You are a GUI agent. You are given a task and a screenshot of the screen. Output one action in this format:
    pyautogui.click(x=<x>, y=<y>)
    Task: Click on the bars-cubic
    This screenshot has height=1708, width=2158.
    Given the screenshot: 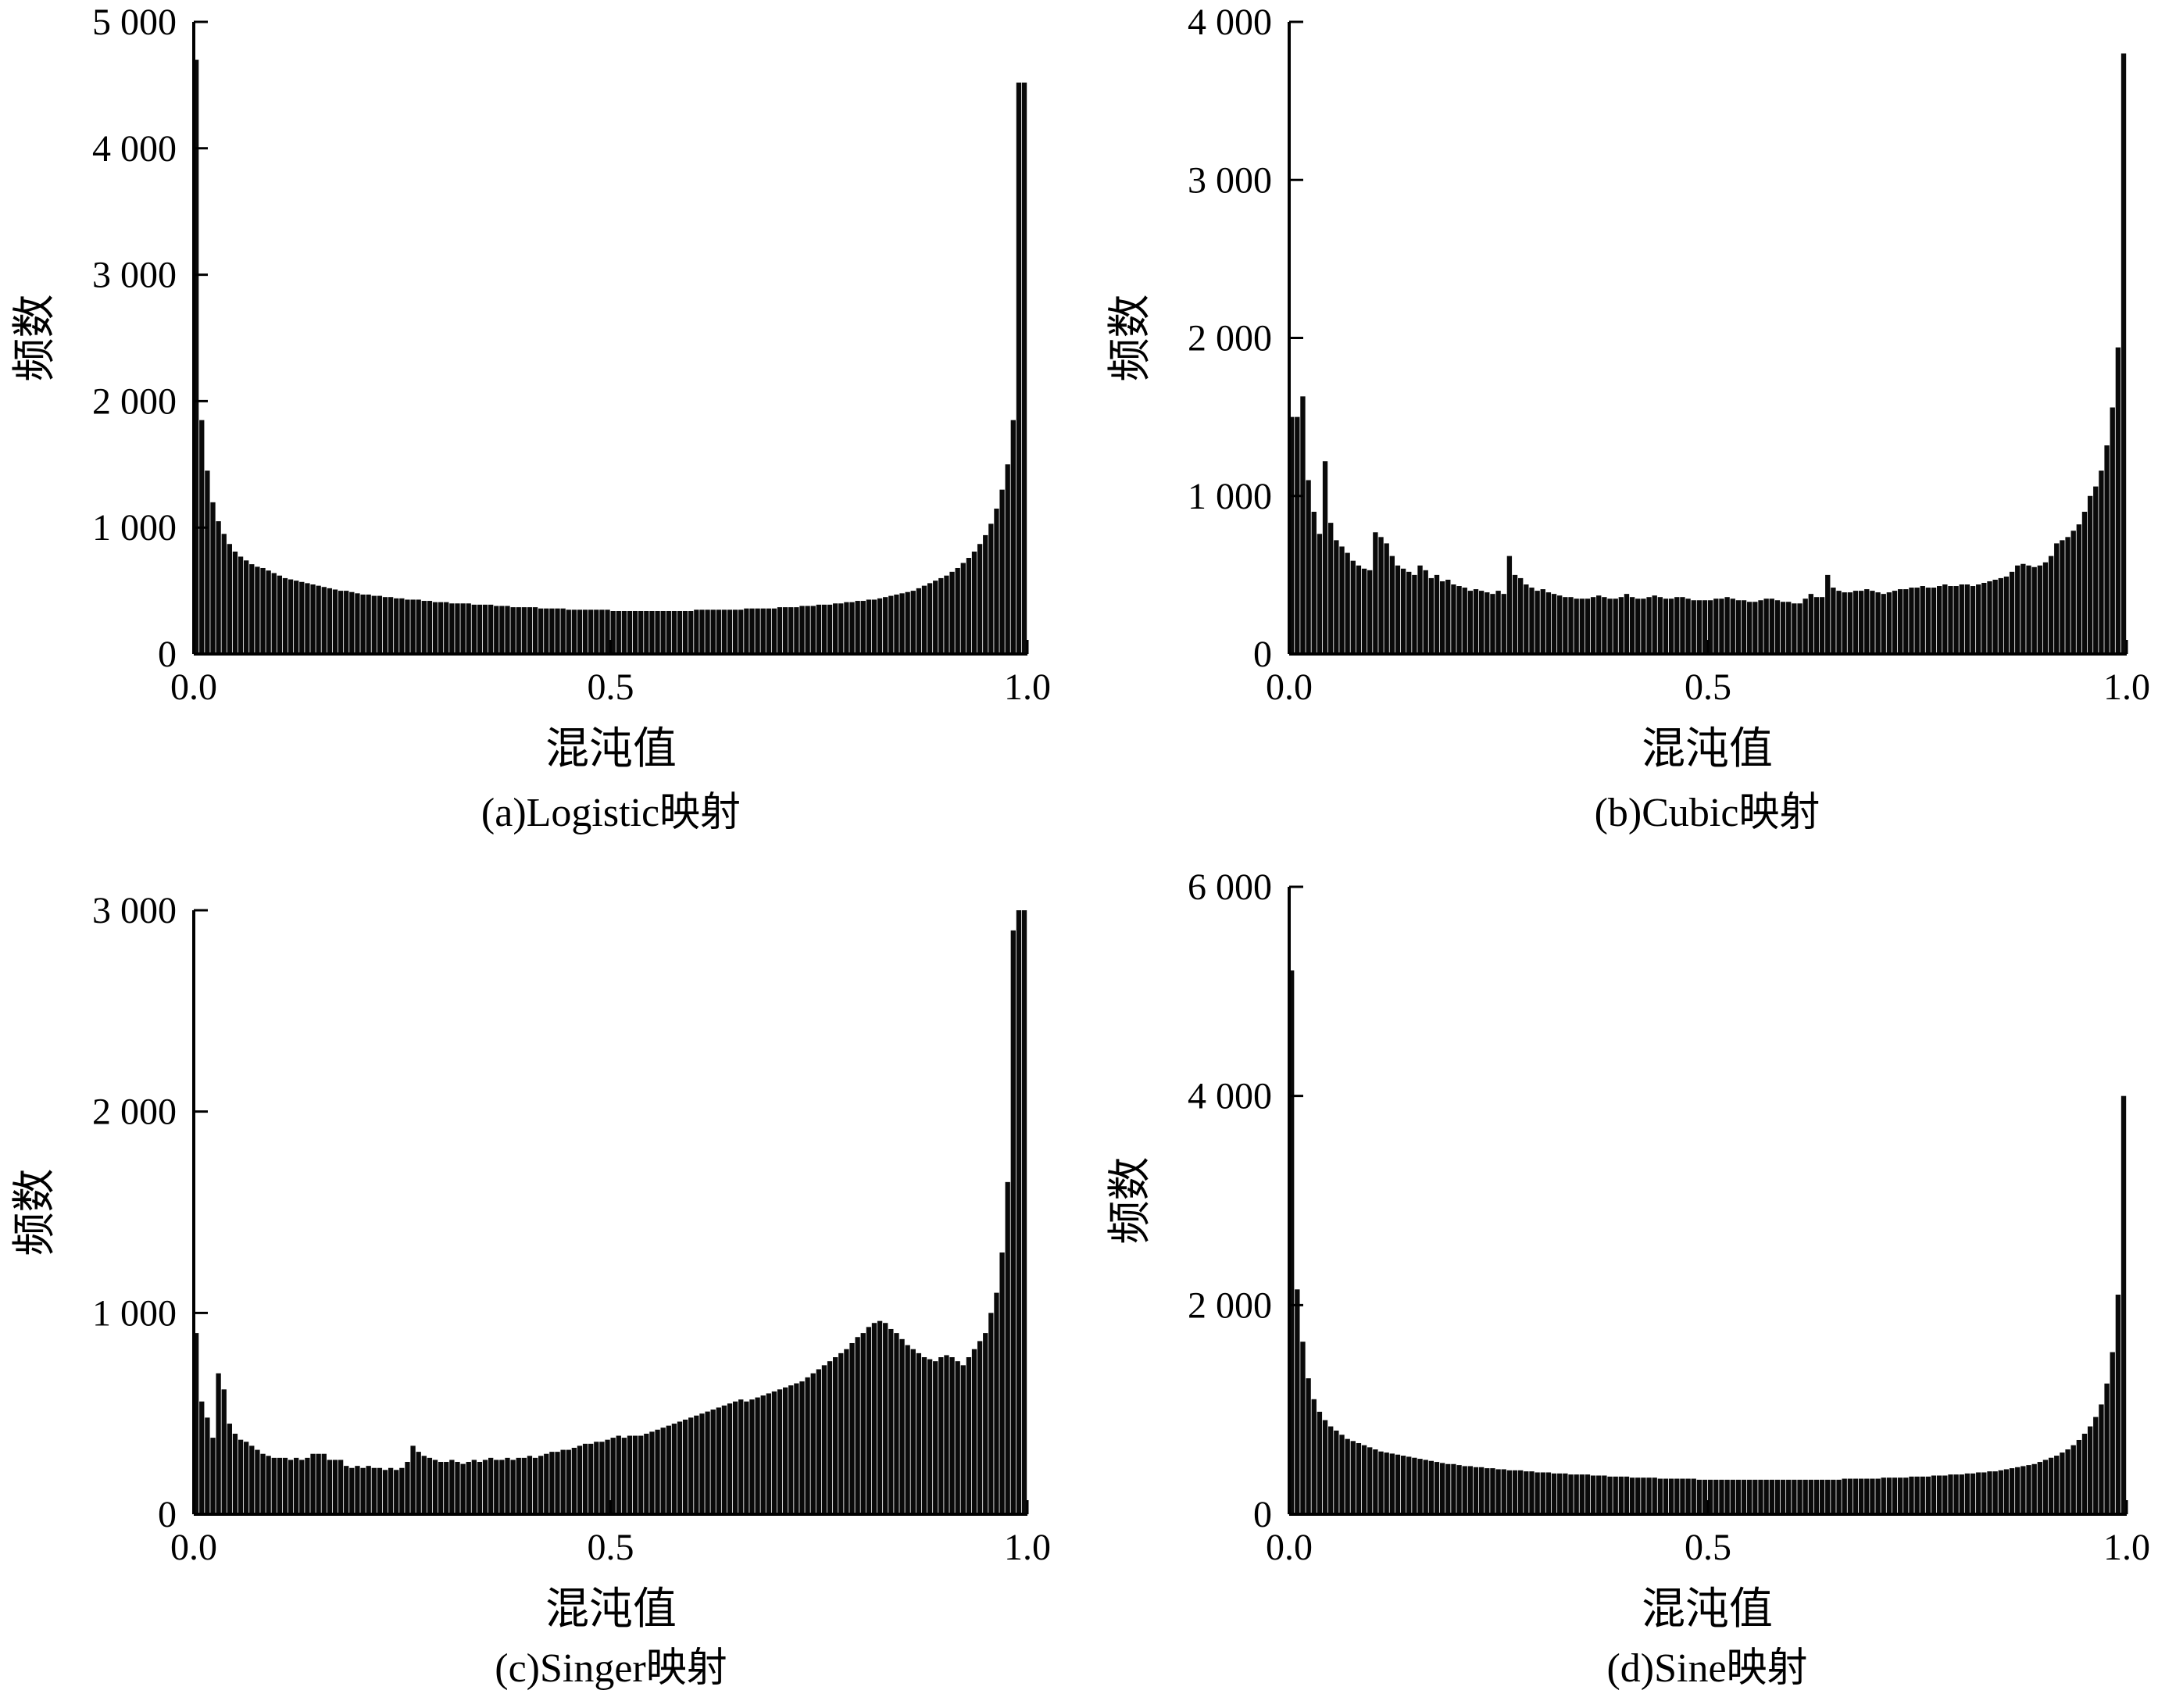 What is the action you would take?
    pyautogui.click(x=1708, y=354)
    